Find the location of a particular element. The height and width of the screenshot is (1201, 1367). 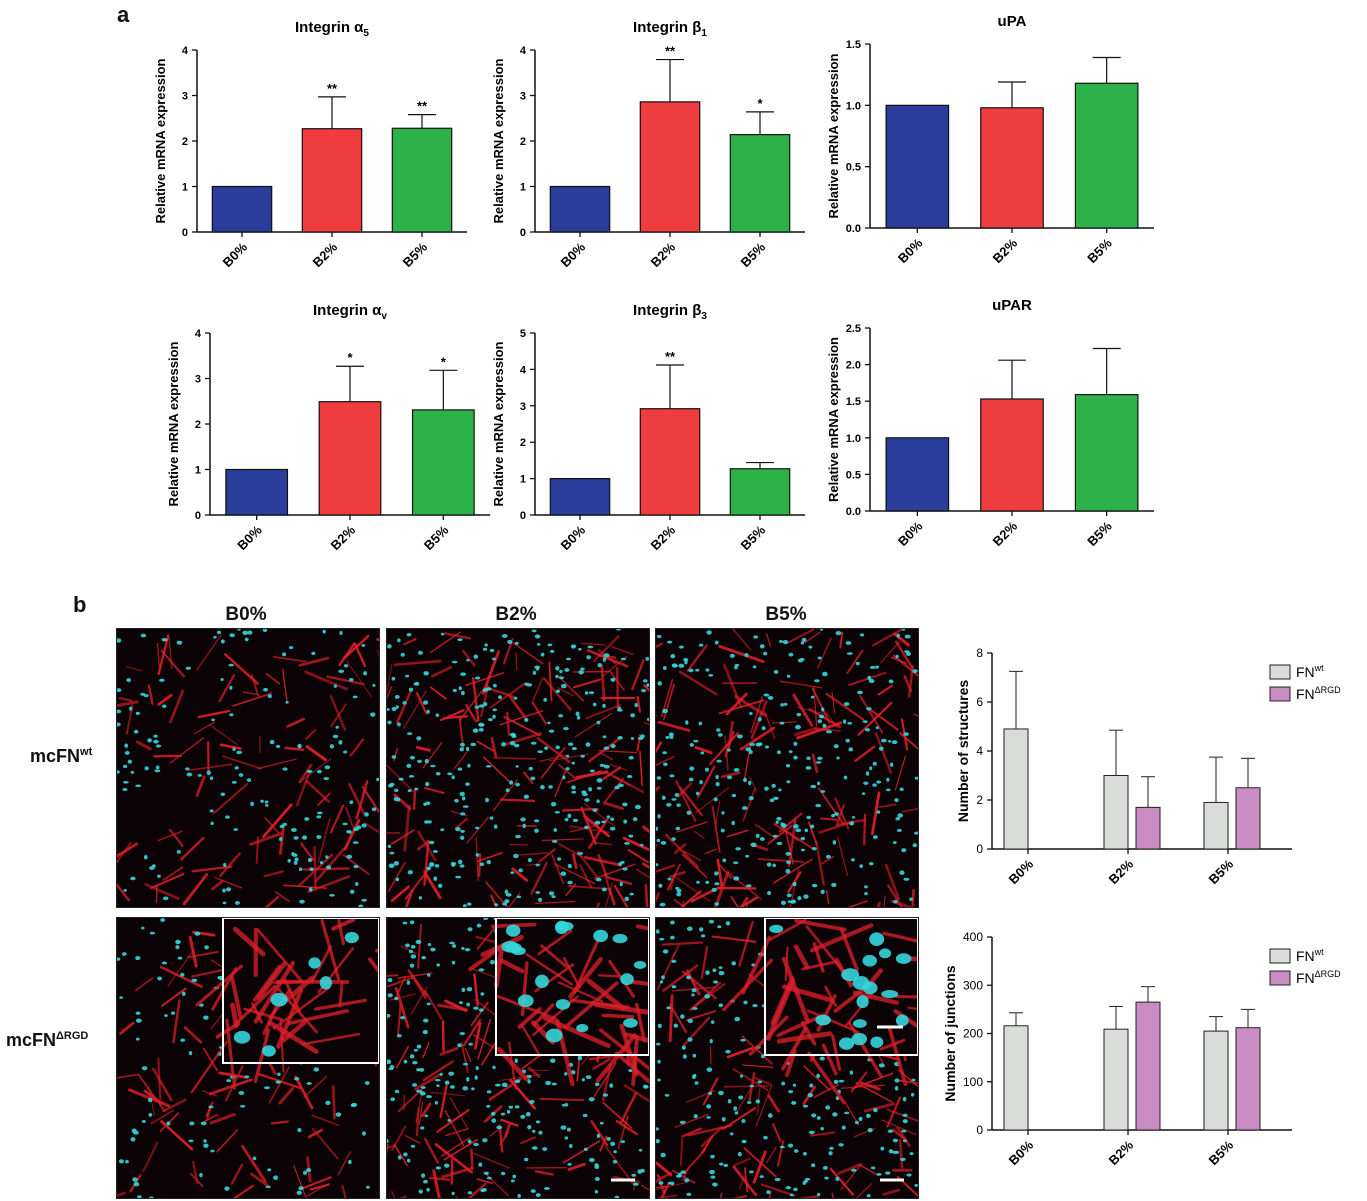

y-tick-label: 2 is located at coordinates (523, 142).